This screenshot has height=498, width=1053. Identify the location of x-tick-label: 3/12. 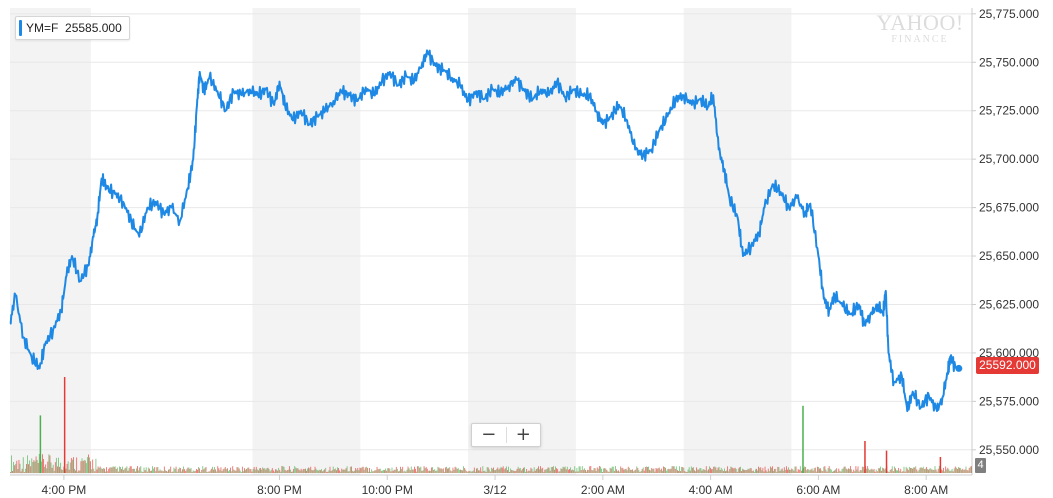
(495, 490).